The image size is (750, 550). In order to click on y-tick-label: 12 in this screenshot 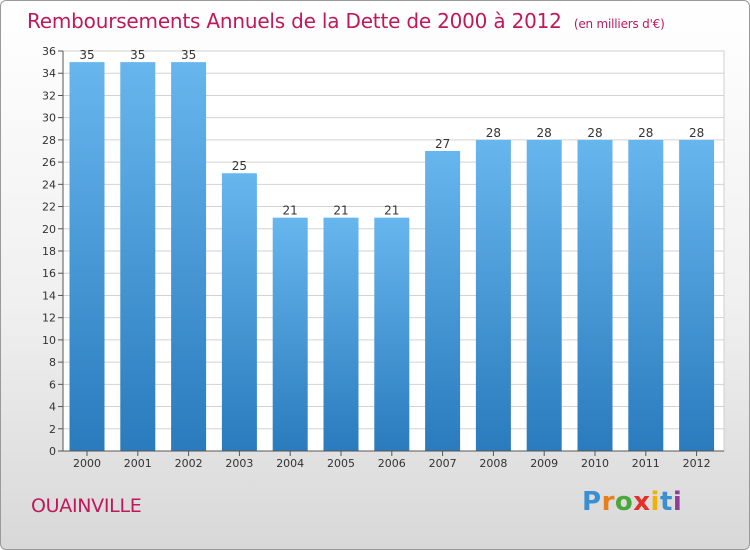, I will do `click(49, 318)`.